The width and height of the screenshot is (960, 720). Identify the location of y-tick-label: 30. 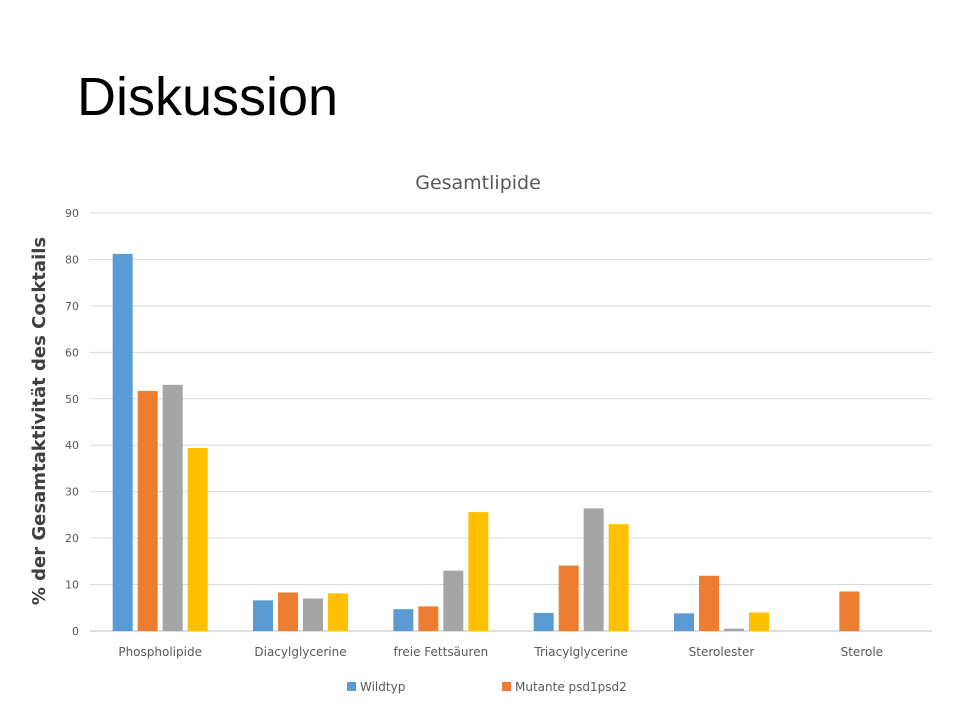
(72, 492).